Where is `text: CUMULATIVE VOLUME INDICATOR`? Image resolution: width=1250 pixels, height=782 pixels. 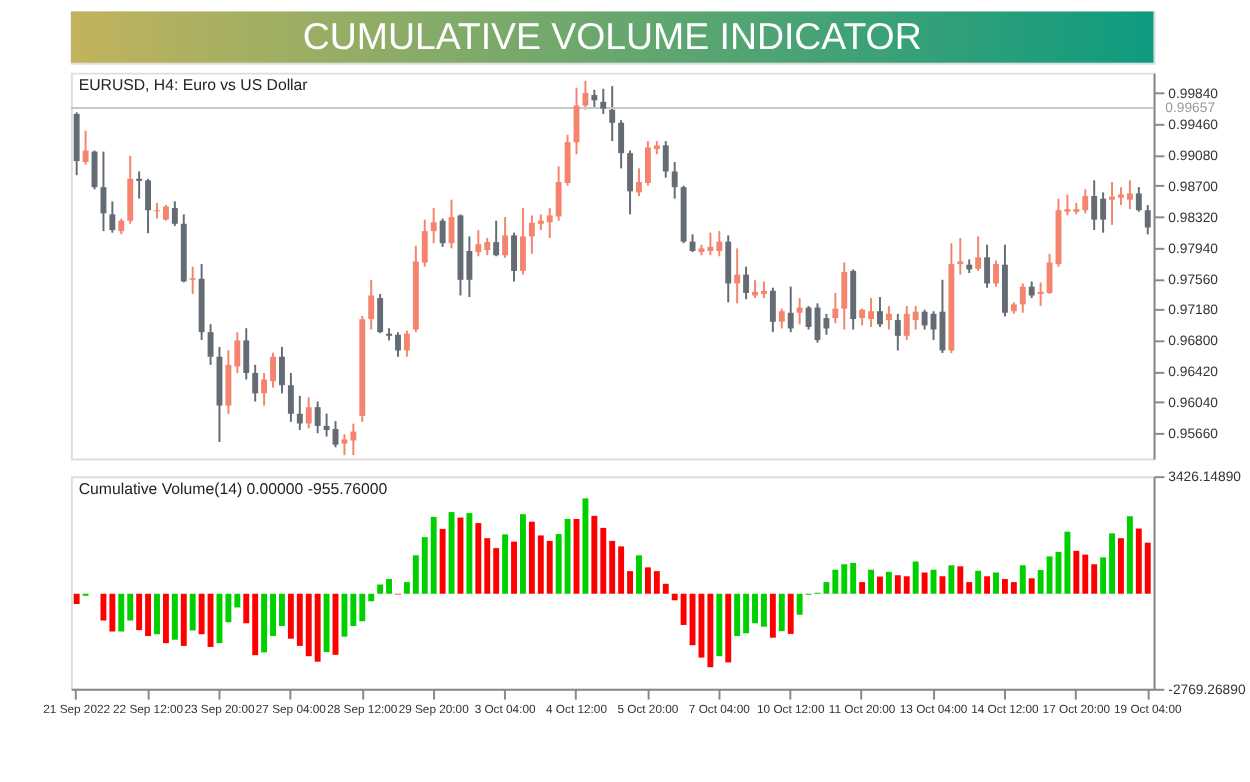
text: CUMULATIVE VOLUME INDICATOR is located at coordinates (612, 36).